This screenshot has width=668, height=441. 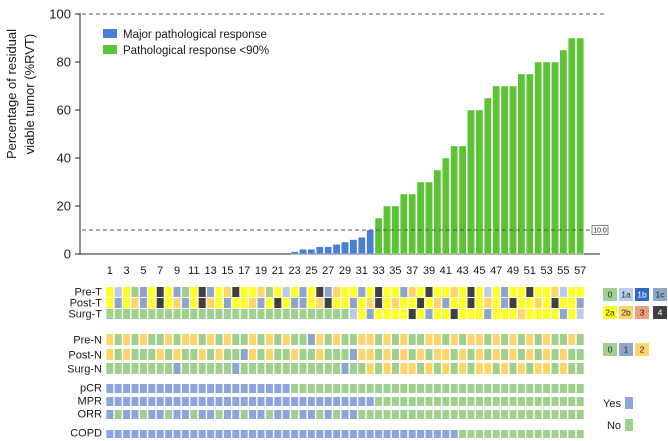 What do you see at coordinates (261, 271) in the screenshot?
I see `x-tick-label: 19` at bounding box center [261, 271].